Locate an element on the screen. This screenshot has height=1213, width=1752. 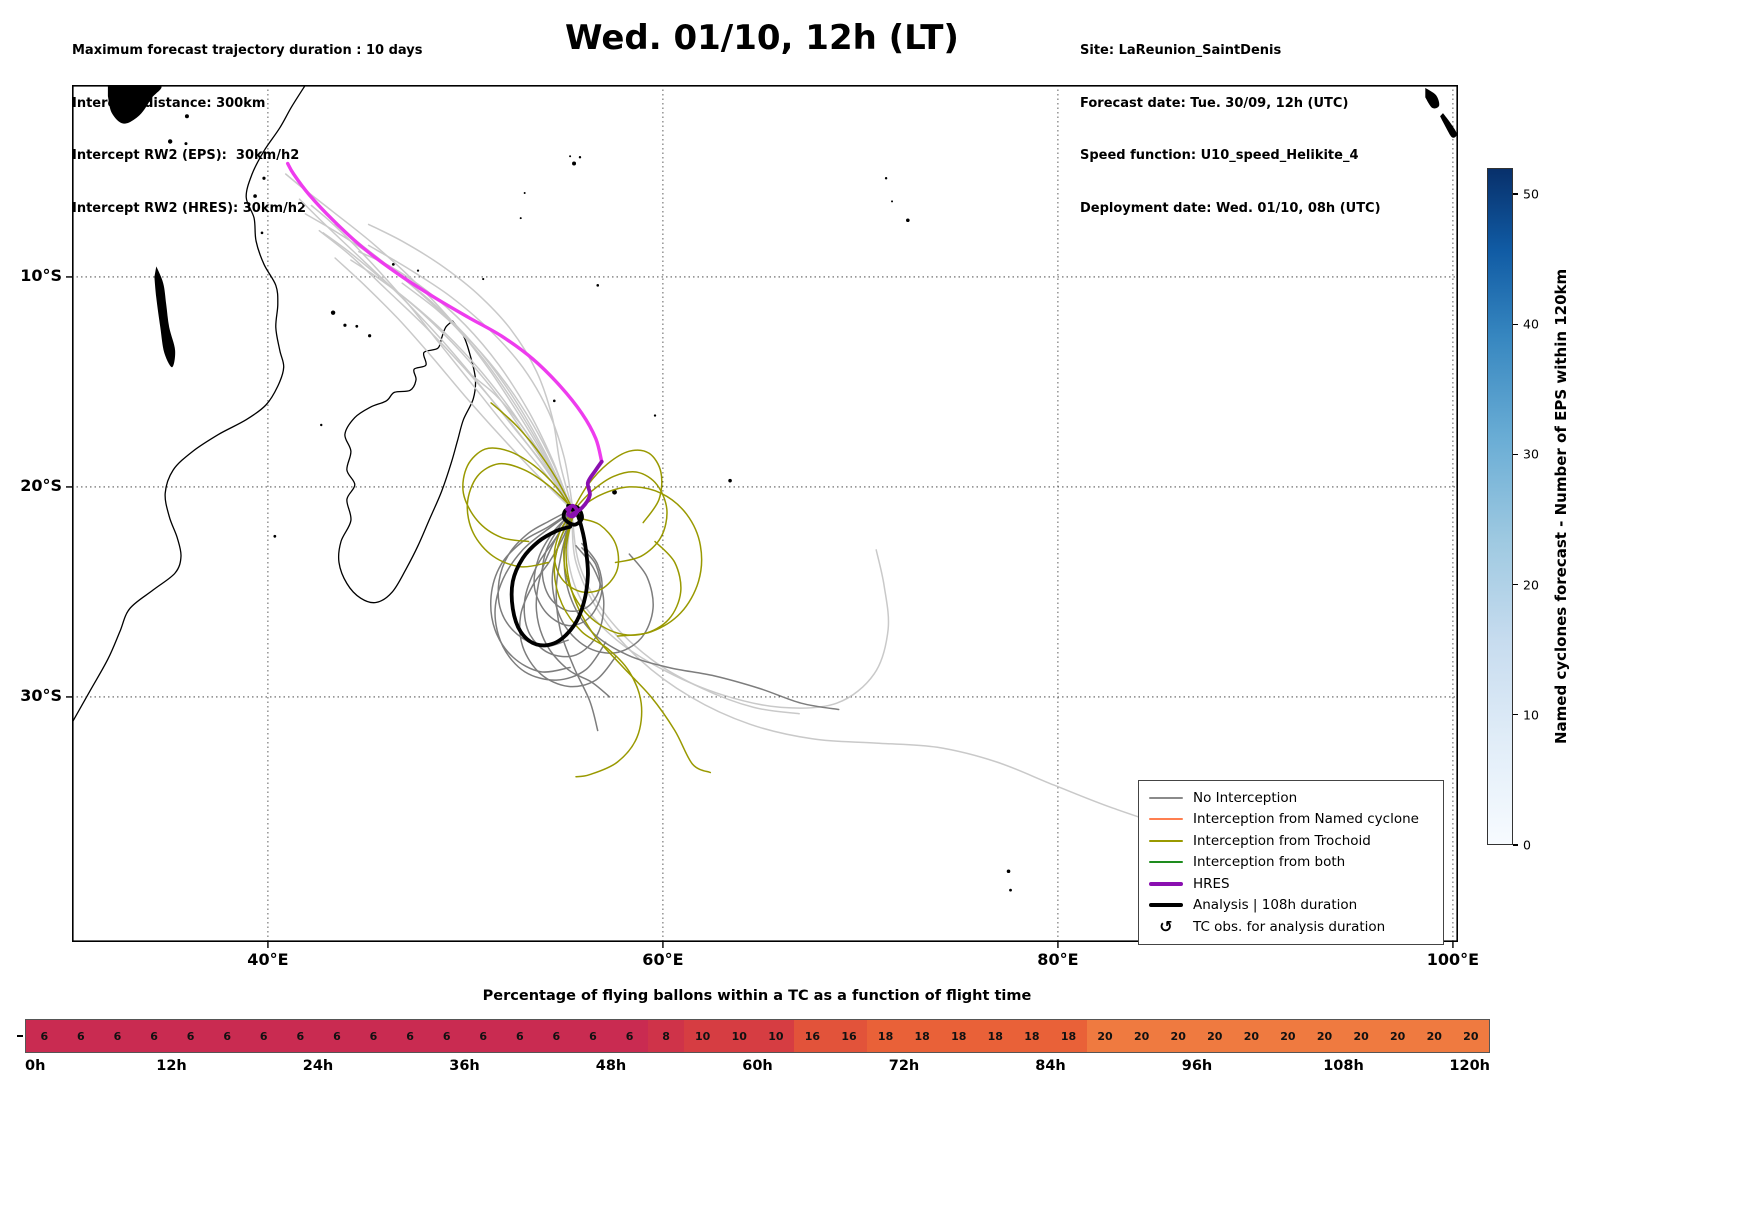
track-analysis is located at coordinates (549, 575).